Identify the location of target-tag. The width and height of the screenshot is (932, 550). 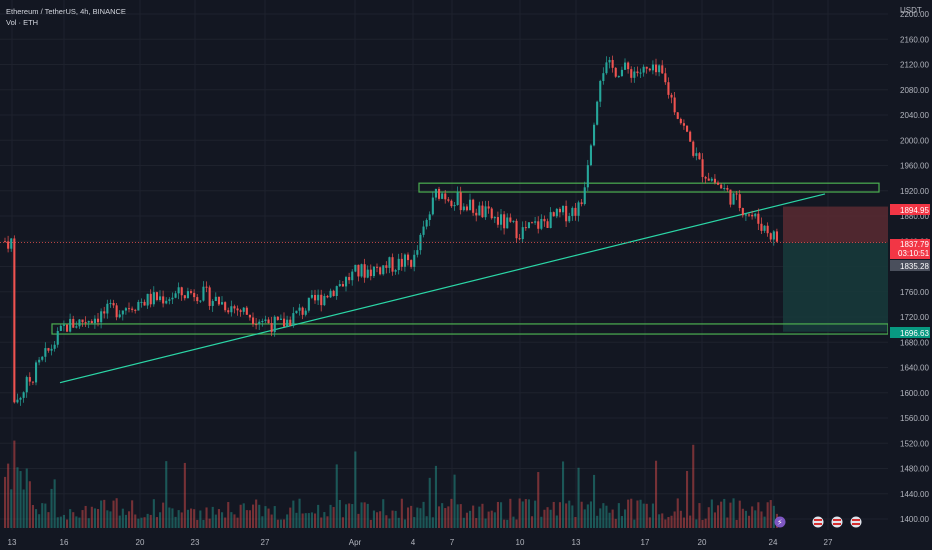
(910, 332).